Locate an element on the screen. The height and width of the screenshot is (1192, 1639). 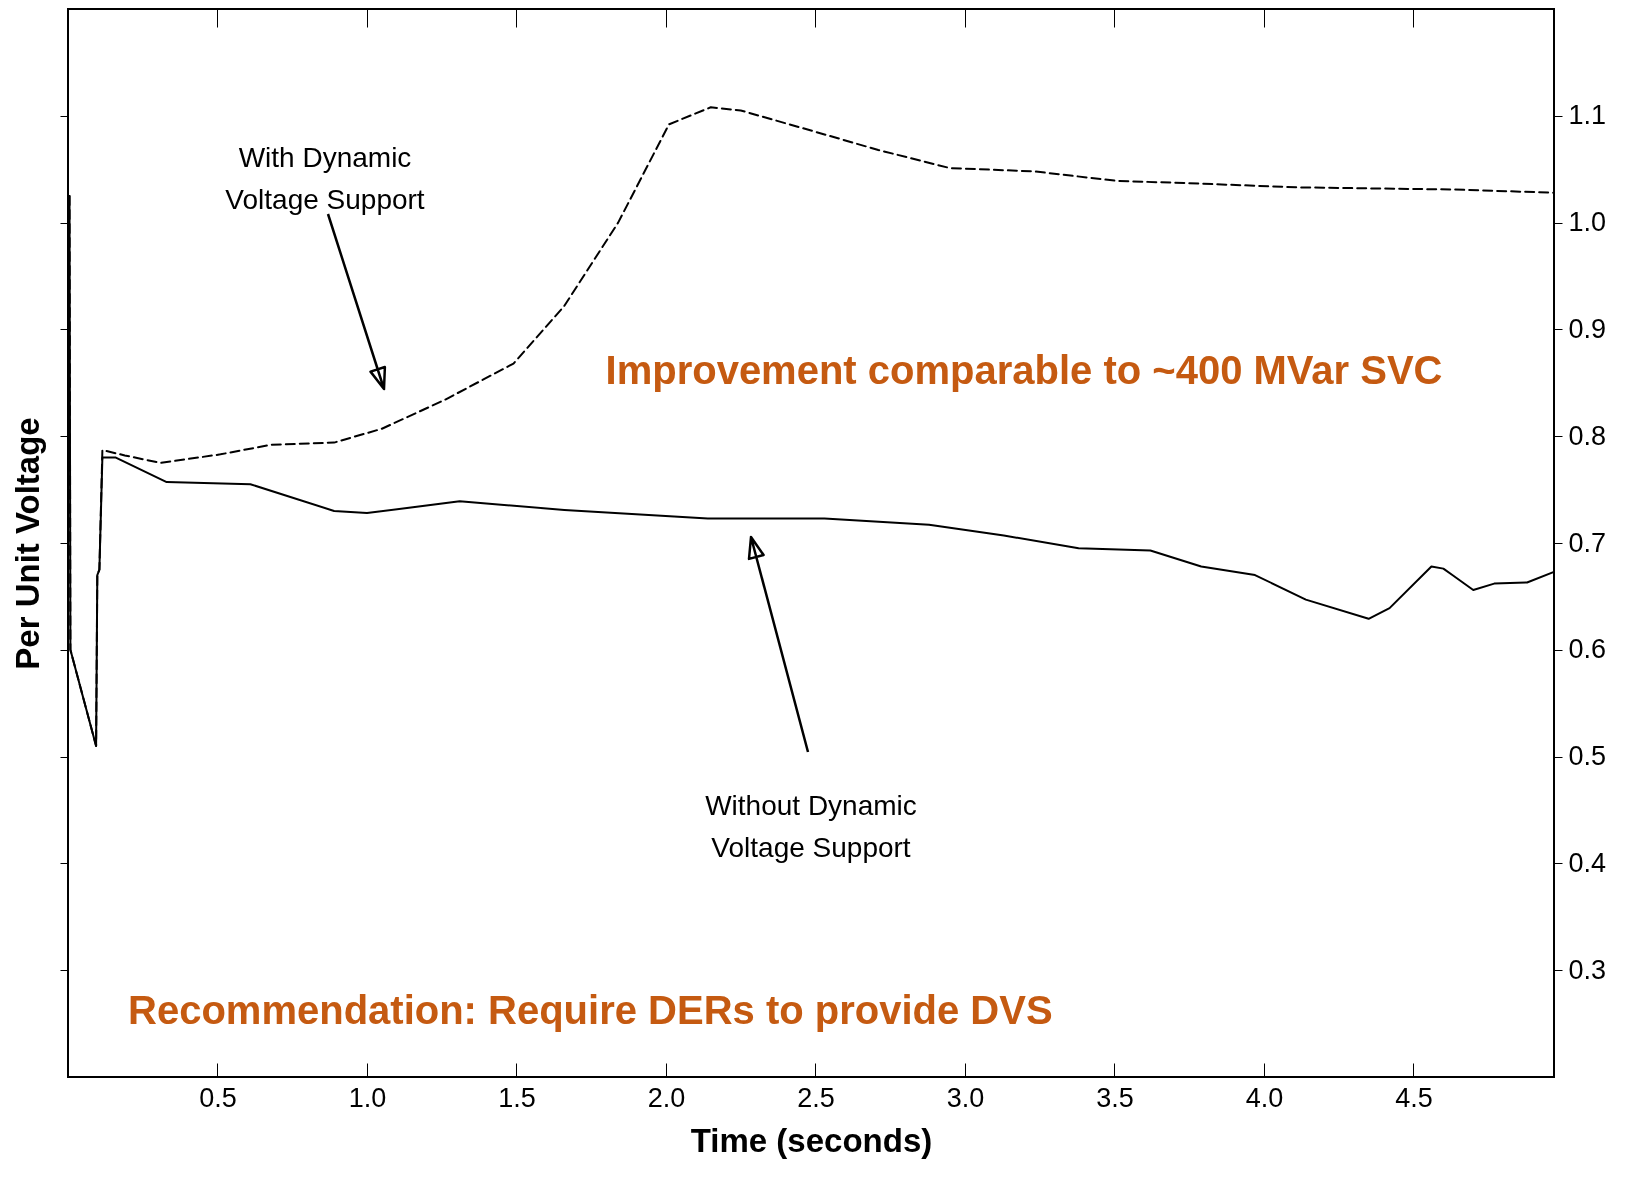
y-tick-label: 1.0 is located at coordinates (1587, 222).